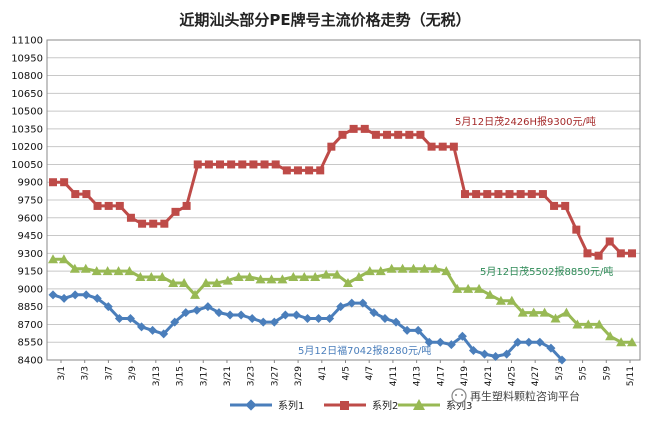 The width and height of the screenshot is (650, 427). I want to click on legend-item-series2: 系列2, so click(361, 405).